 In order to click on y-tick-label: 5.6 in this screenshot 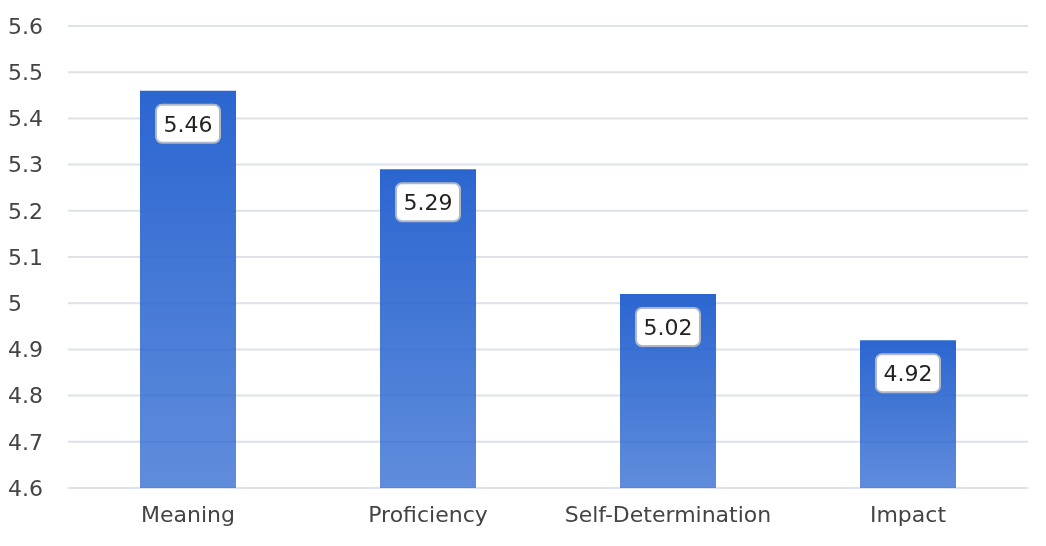, I will do `click(25, 26)`.